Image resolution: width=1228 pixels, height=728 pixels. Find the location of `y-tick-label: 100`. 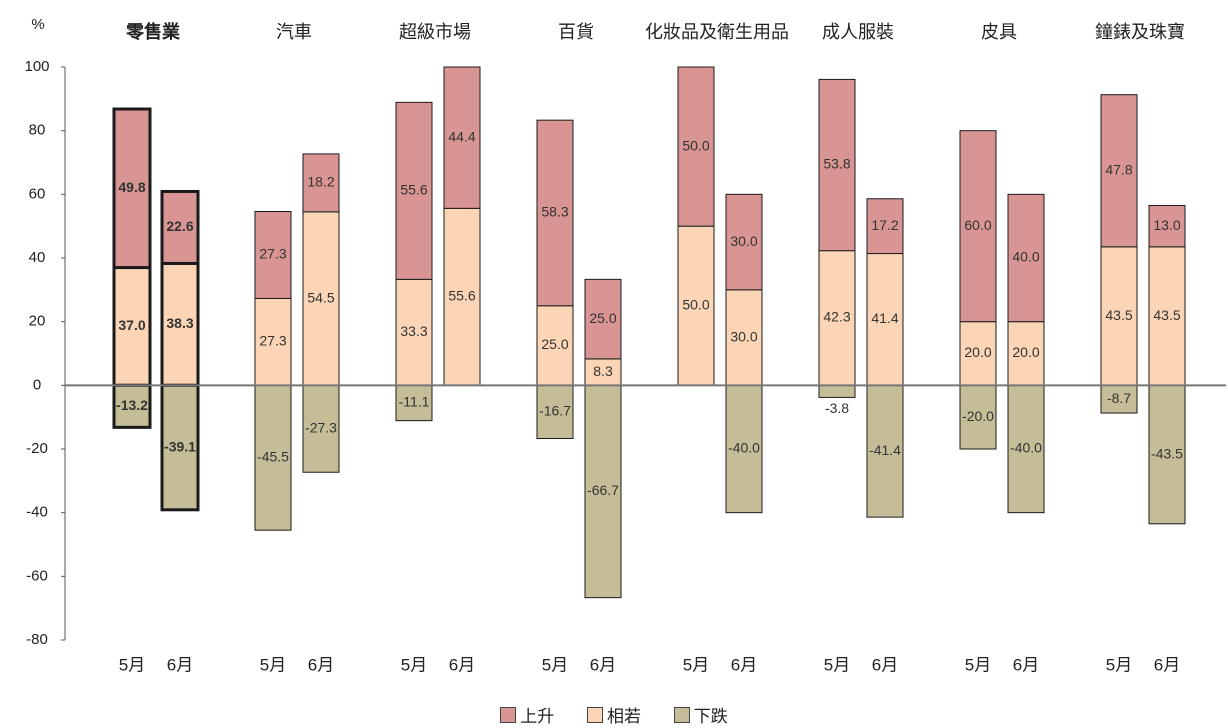

y-tick-label: 100 is located at coordinates (36, 66).